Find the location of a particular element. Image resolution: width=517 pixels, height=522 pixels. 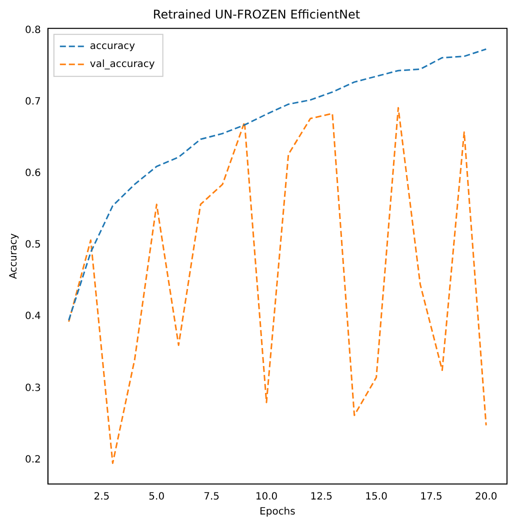

y-tick-label: 0.7 is located at coordinates (32, 102).